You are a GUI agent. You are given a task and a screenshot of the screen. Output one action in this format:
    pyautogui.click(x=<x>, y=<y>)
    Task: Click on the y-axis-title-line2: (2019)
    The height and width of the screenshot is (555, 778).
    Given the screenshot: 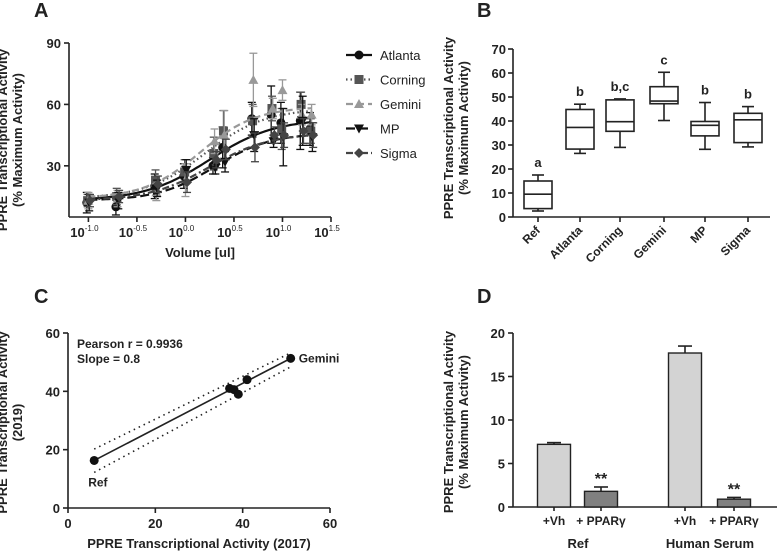 What is the action you would take?
    pyautogui.click(x=17, y=423)
    